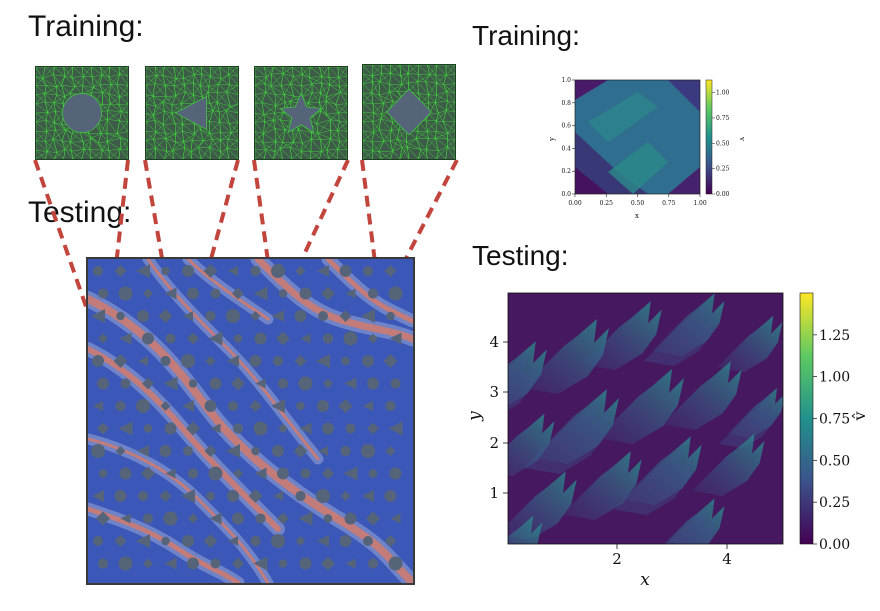 This screenshot has height=611, width=880. What do you see at coordinates (552, 139) in the screenshot?
I see `training-ylabel: y` at bounding box center [552, 139].